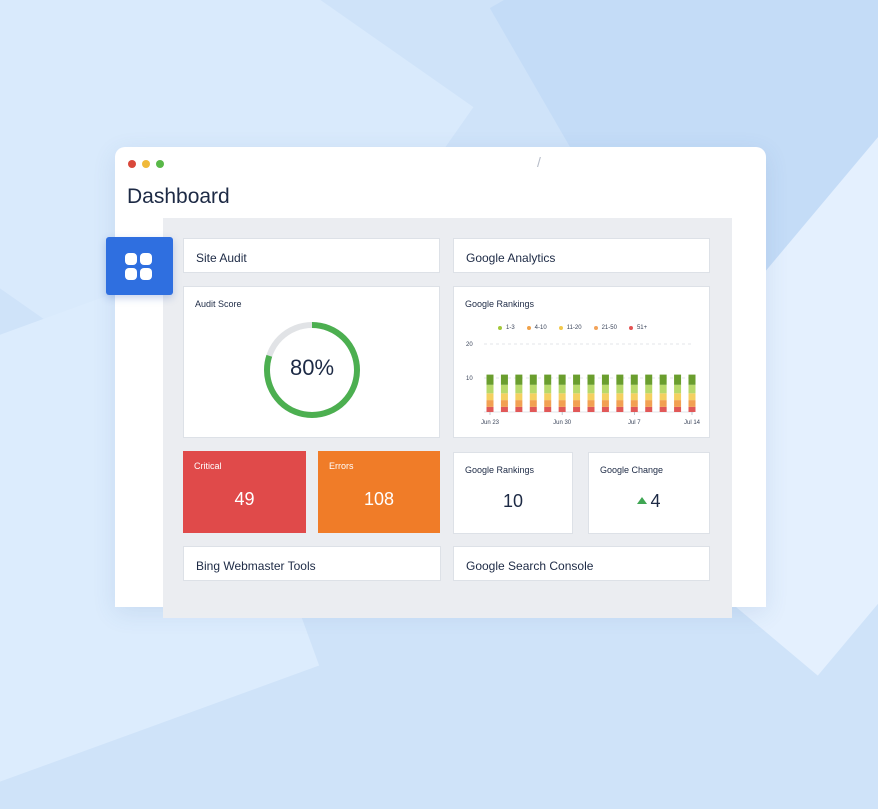 The height and width of the screenshot is (809, 878). What do you see at coordinates (218, 304) in the screenshot?
I see `card-title: Audit Score` at bounding box center [218, 304].